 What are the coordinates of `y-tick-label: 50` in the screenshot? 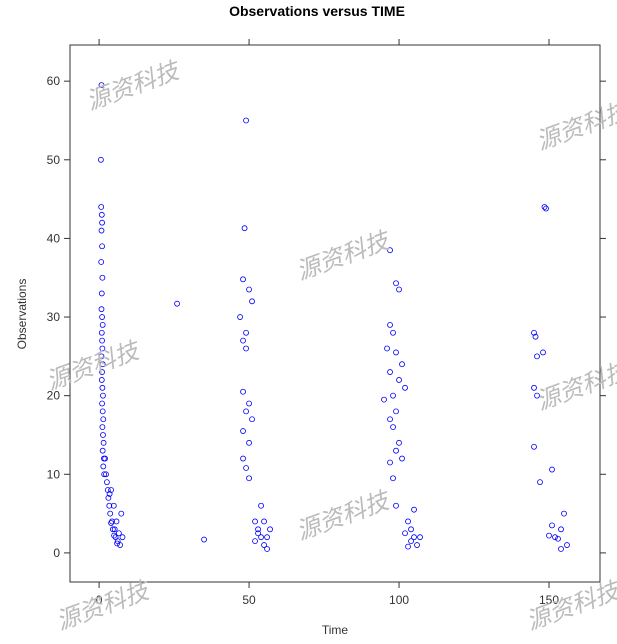 It's located at (54, 160).